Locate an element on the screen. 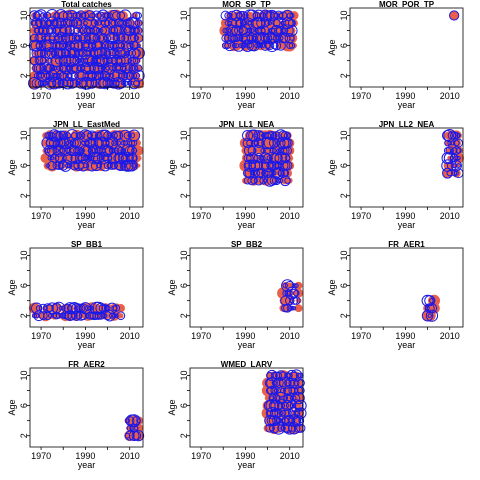 Image resolution: width=480 pixels, height=480 pixels. panel-title: SP_BB1 is located at coordinates (87, 244).